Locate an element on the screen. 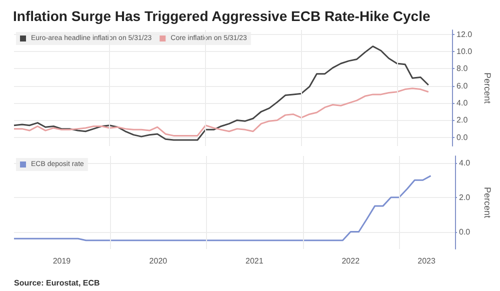 The height and width of the screenshot is (291, 500). y-tick-label: 8.0 is located at coordinates (462, 69).